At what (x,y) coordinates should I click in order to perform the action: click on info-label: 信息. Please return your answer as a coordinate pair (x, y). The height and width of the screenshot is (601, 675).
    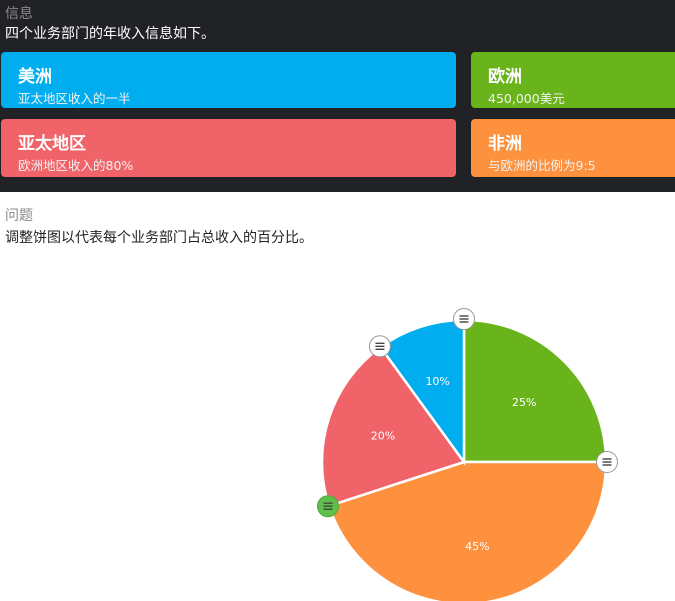
    Looking at the image, I should click on (19, 14).